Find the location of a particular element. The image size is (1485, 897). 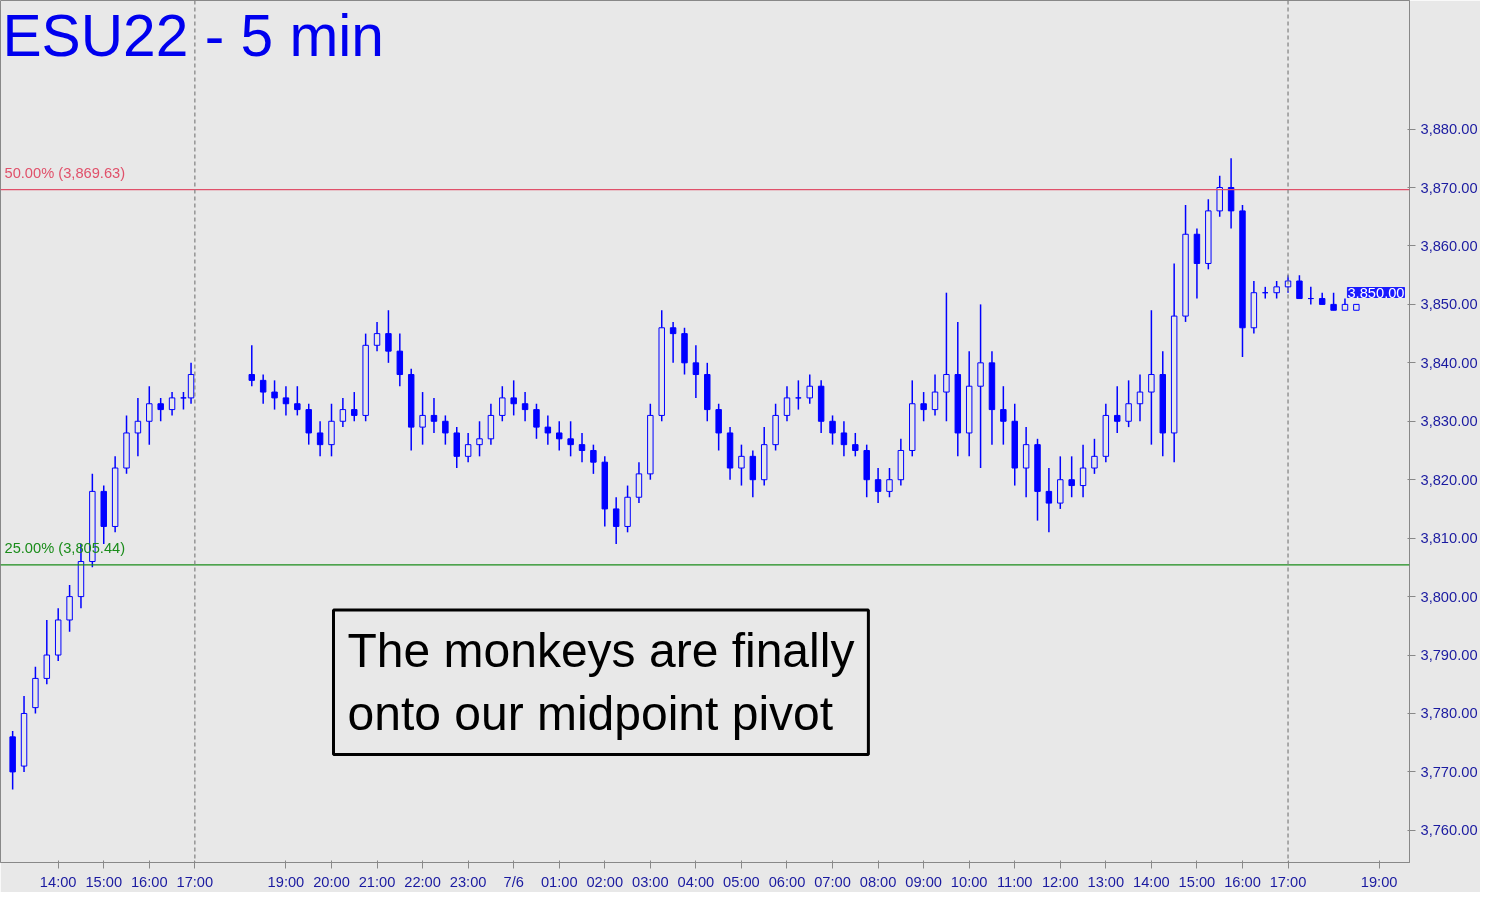

y-tick-label: 3,770.00 is located at coordinates (1449, 771).